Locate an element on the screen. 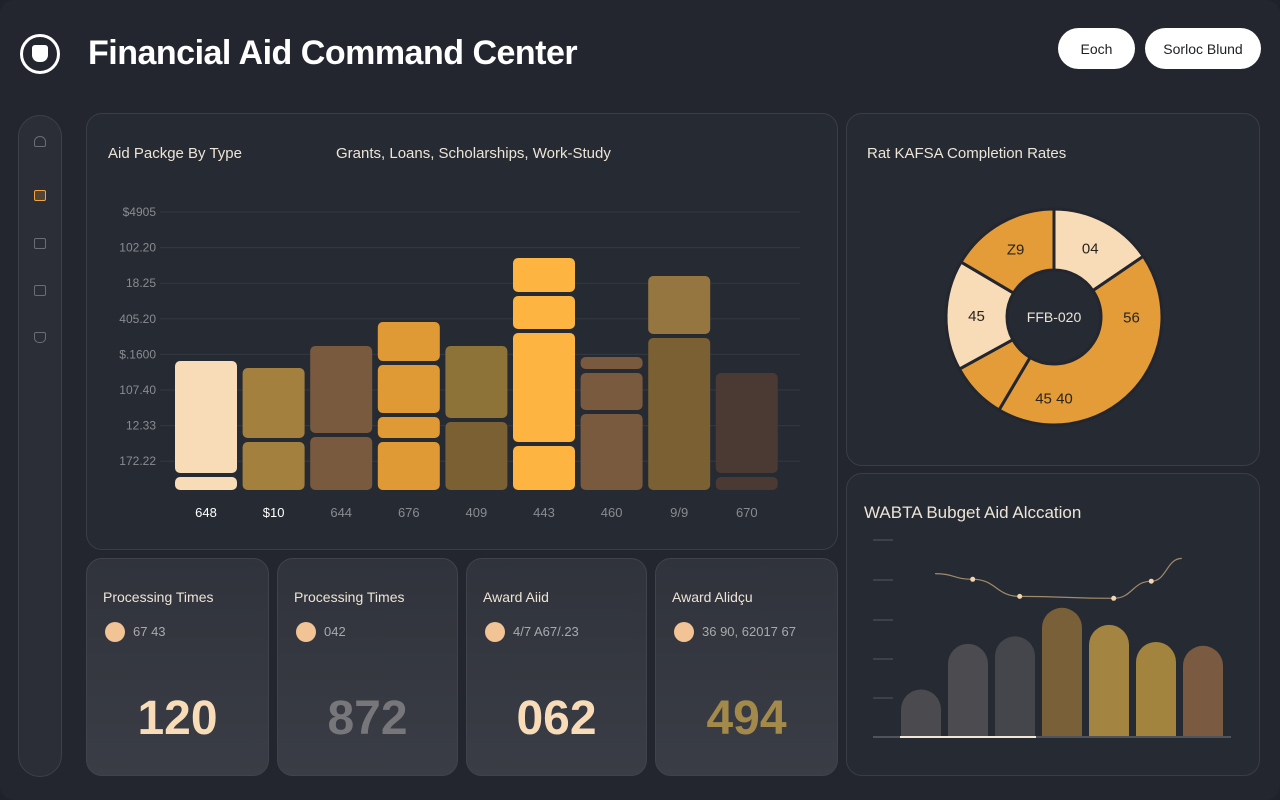 This screenshot has height=800, width=1280. kpi-card: Processing Times 042 872 is located at coordinates (367, 667).